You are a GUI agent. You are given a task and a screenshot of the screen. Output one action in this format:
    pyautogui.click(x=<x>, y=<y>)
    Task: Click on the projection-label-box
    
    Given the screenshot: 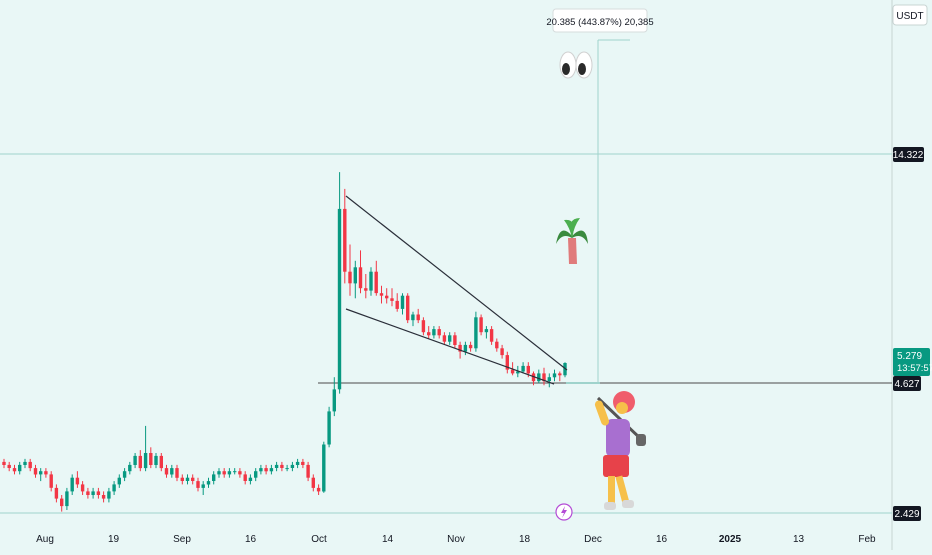 What is the action you would take?
    pyautogui.click(x=600, y=20)
    